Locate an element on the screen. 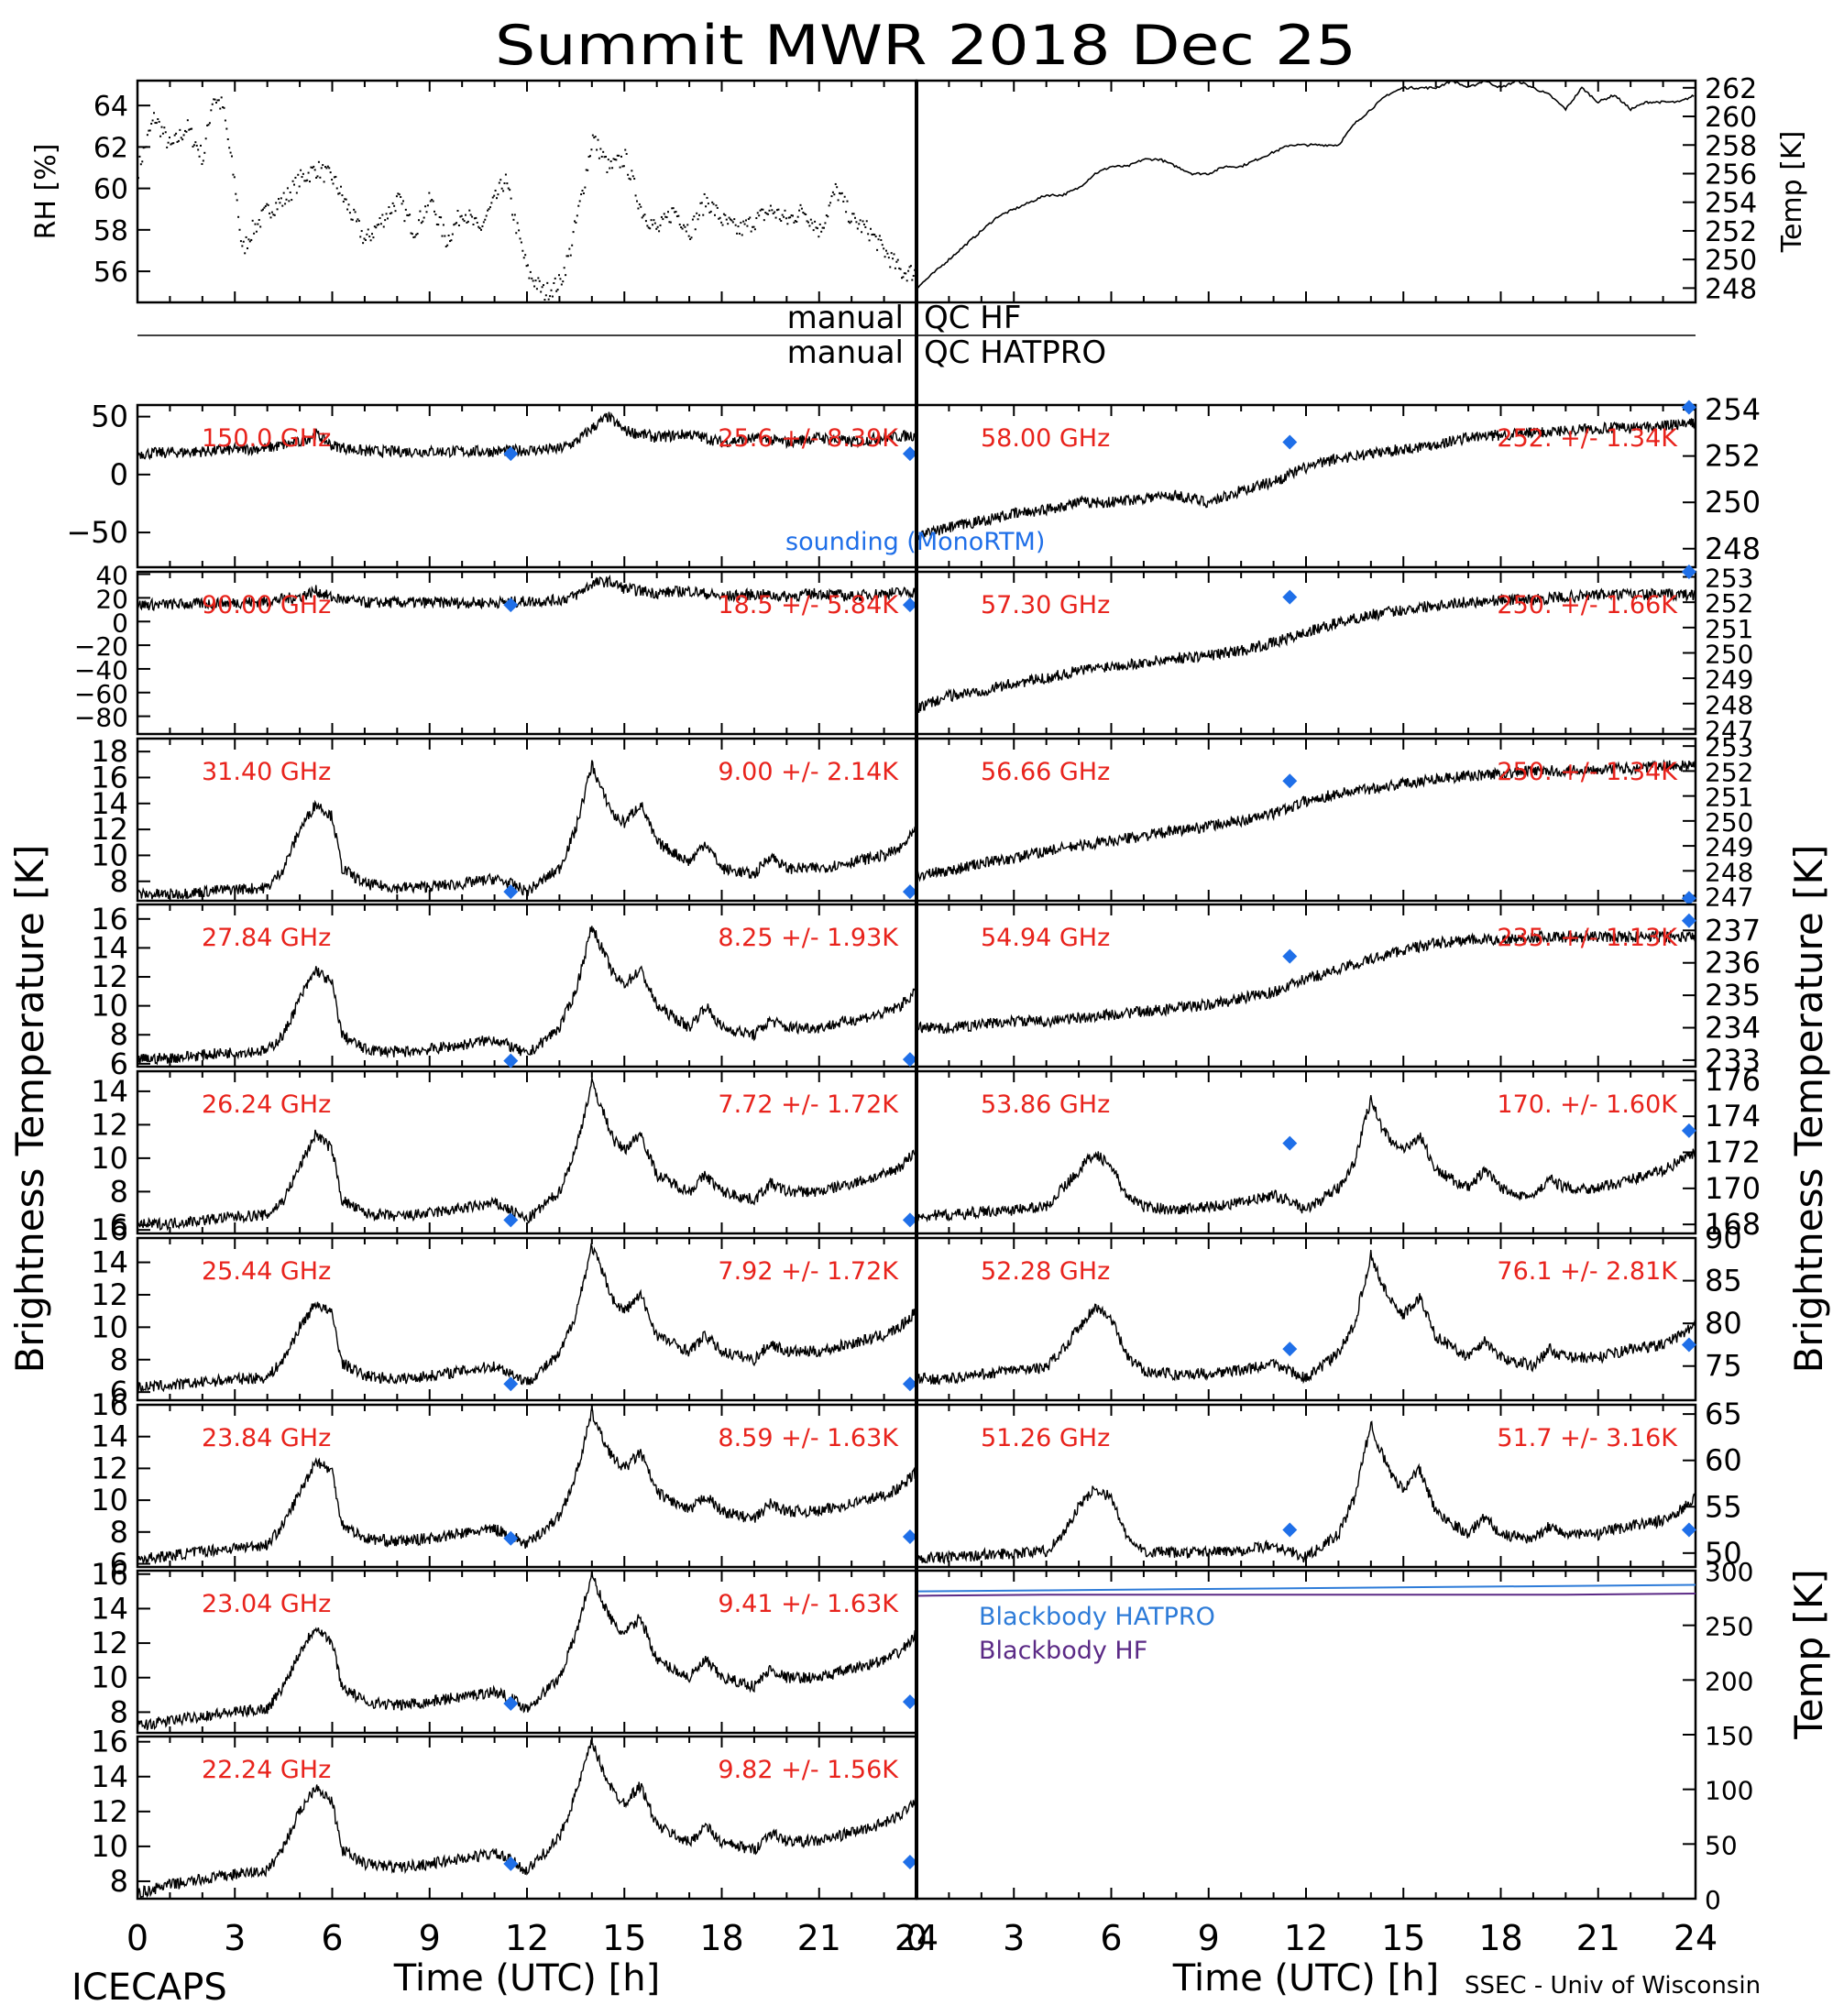 The image size is (1833, 2016). y-tick-label: 235 is located at coordinates (1733, 995).